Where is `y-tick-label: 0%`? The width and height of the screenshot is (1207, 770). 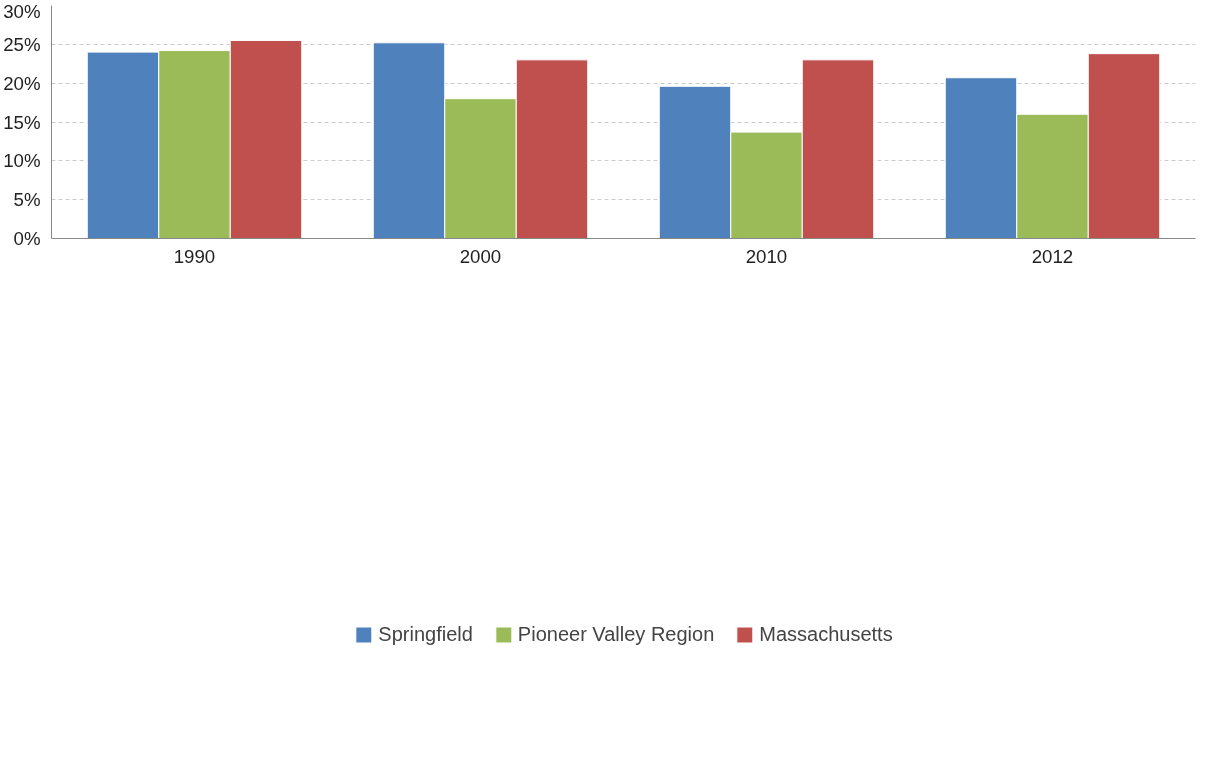 y-tick-label: 0% is located at coordinates (27, 238).